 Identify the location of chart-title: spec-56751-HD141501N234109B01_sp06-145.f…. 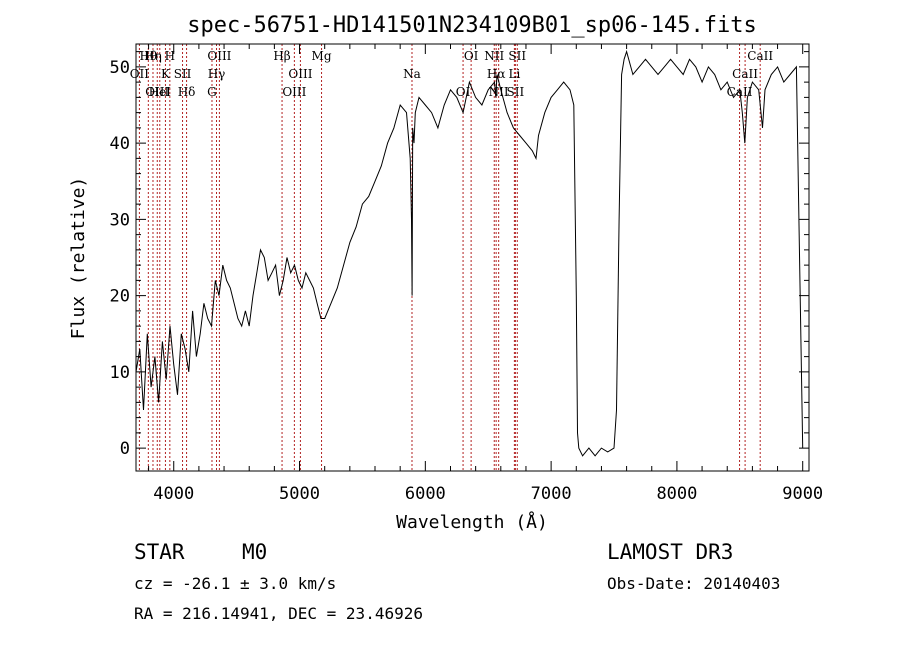
(472, 25).